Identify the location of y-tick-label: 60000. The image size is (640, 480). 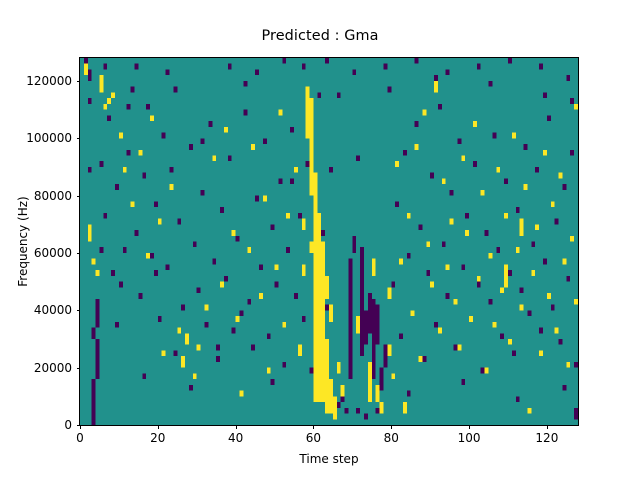
(52, 252).